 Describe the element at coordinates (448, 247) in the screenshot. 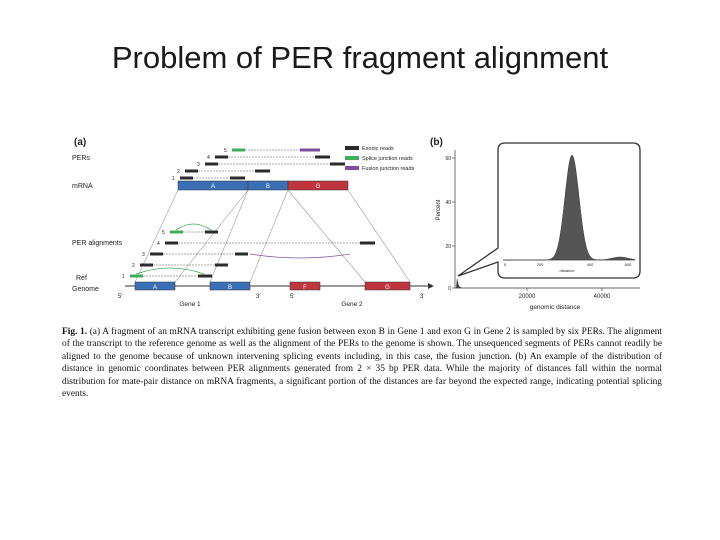

I see `label: 20` at that location.